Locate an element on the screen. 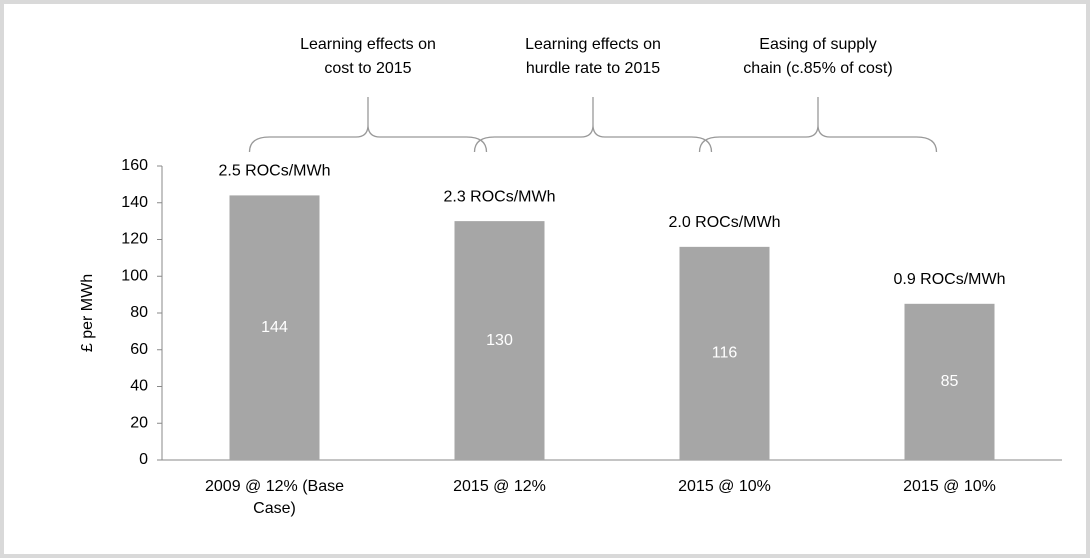 The height and width of the screenshot is (558, 1090). y-tick-label: 60 is located at coordinates (139, 349).